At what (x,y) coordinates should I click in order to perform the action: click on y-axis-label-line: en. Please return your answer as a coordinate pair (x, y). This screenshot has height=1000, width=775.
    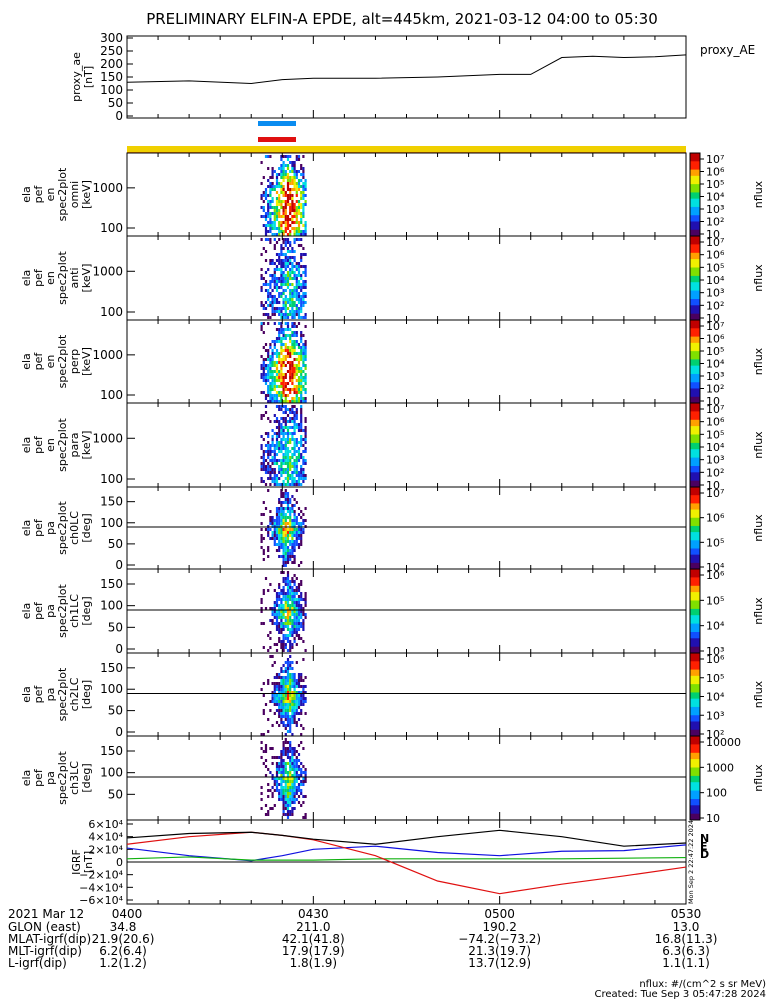
    Looking at the image, I should click on (50, 445).